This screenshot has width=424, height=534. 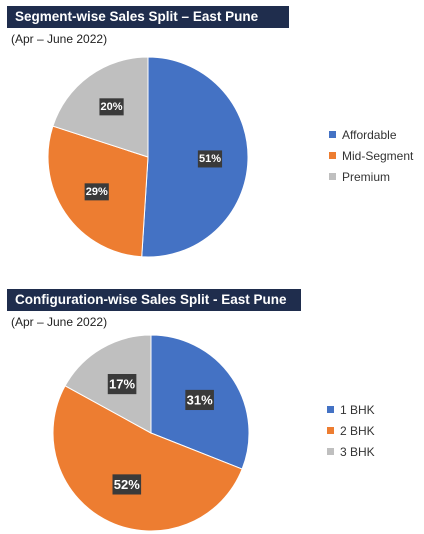 I want to click on legend-item-mid-segment: Mid-Segment, so click(x=371, y=155).